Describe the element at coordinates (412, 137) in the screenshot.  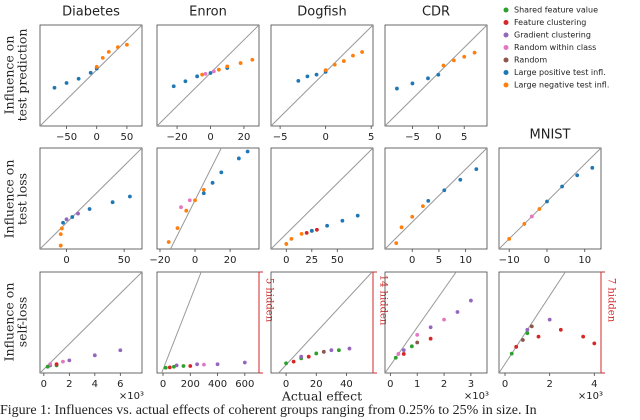
I see `x-tick-label: −5` at that location.